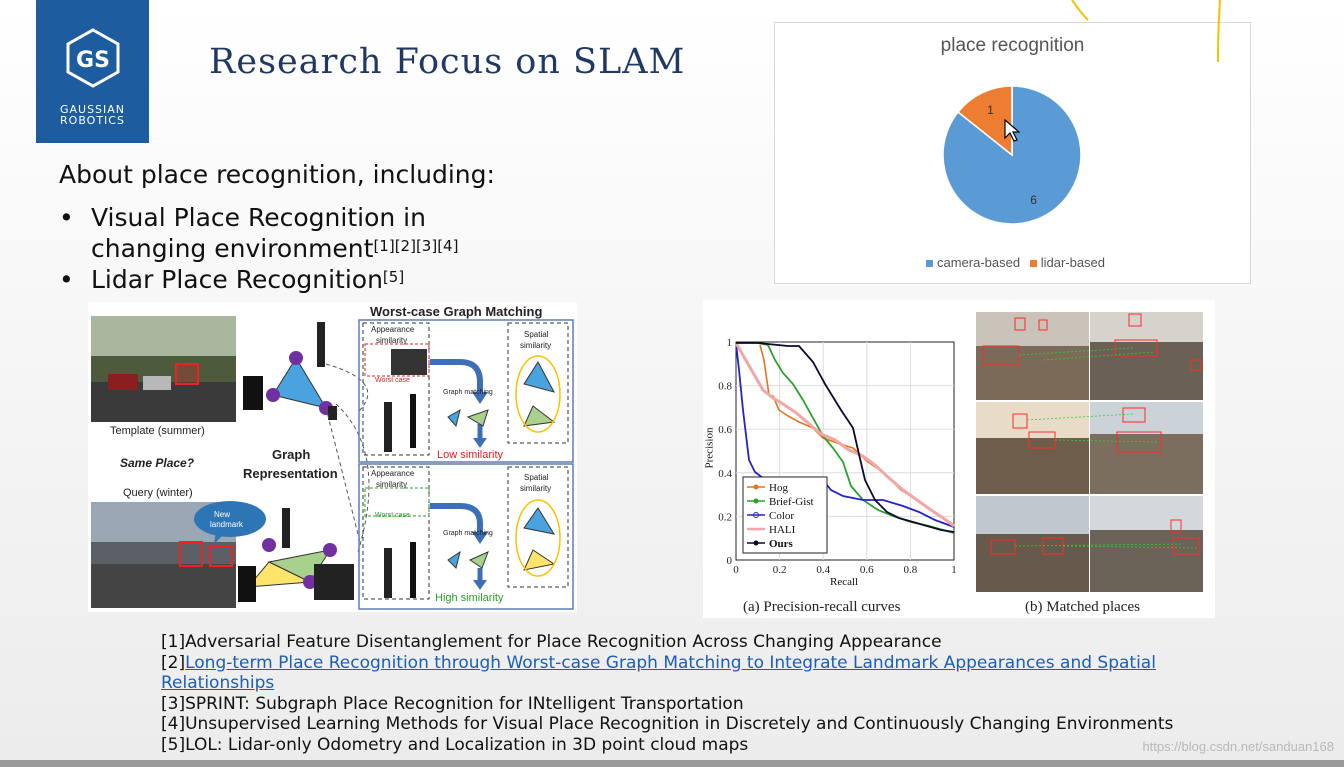 The height and width of the screenshot is (767, 1344). What do you see at coordinates (332, 463) in the screenshot?
I see `graph-figure-drawing` at bounding box center [332, 463].